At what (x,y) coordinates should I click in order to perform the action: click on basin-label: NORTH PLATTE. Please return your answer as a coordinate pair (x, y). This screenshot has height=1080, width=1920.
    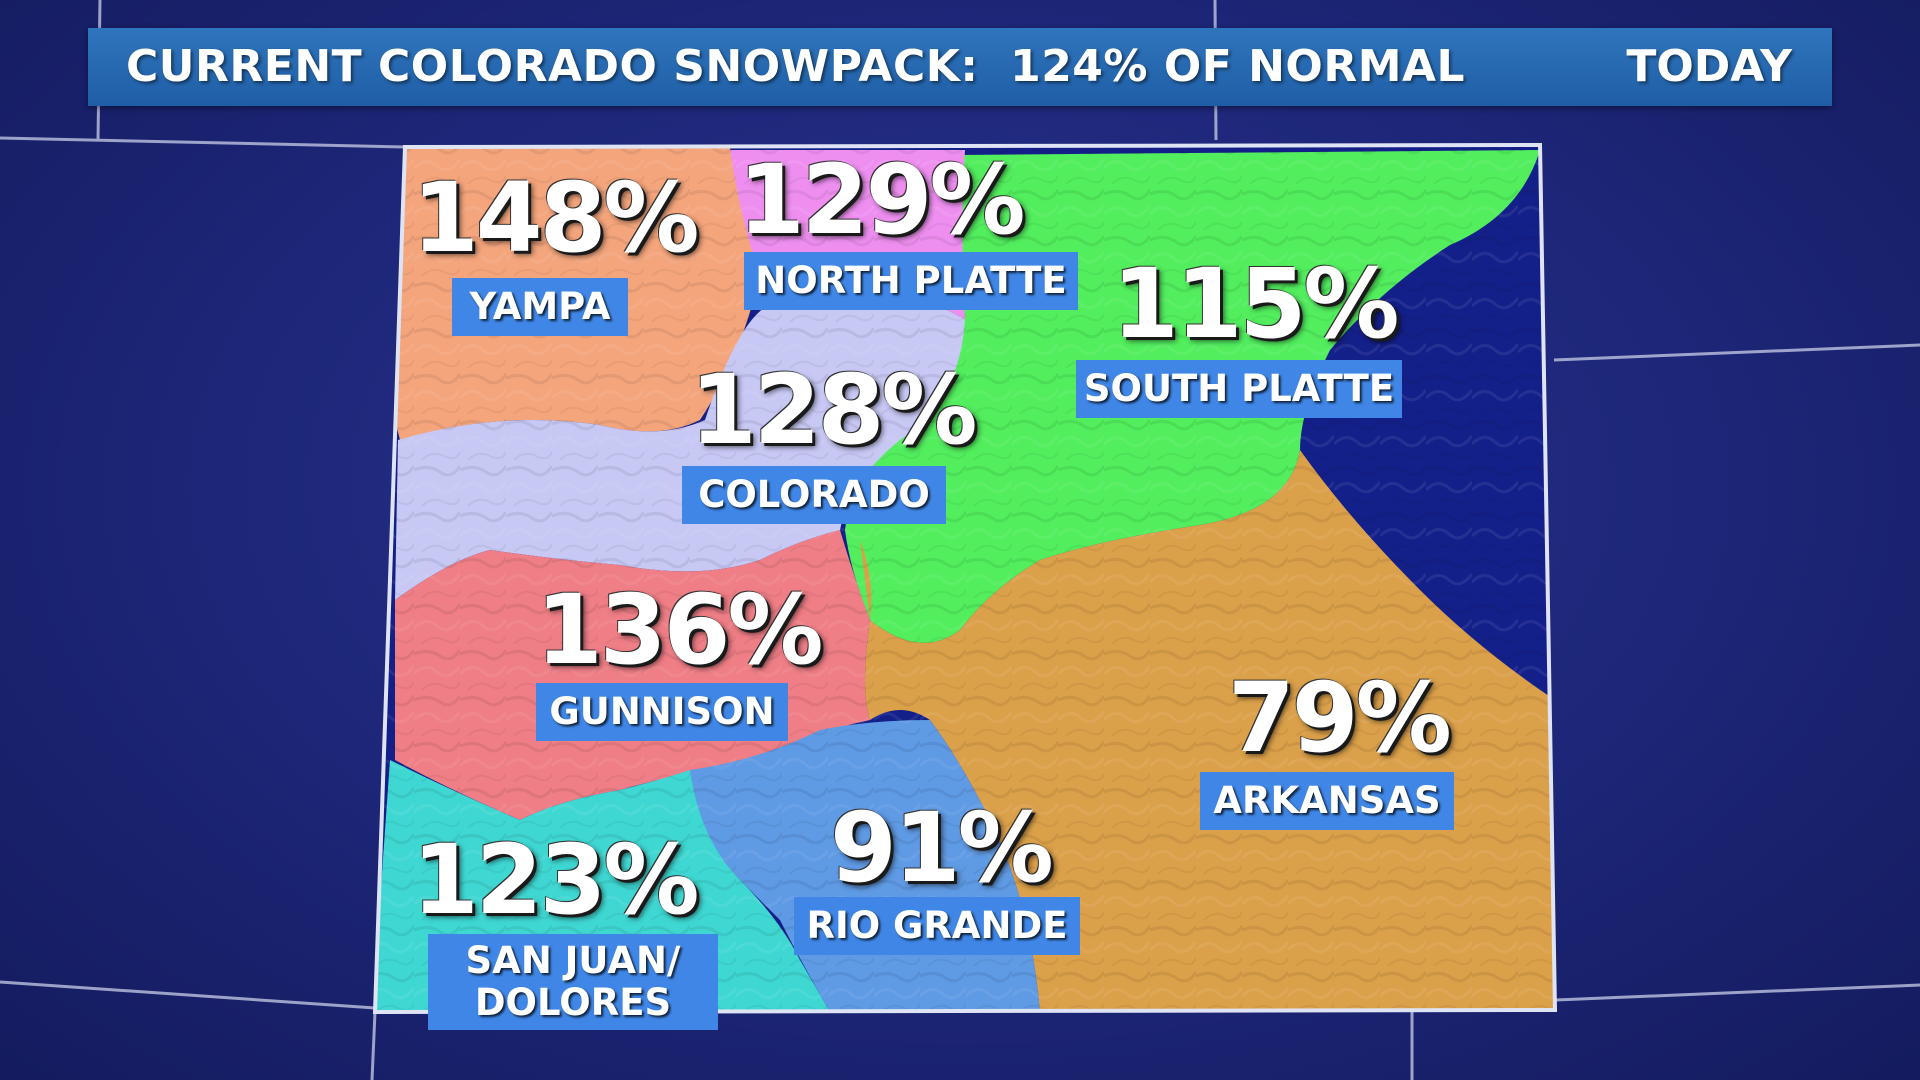
    Looking at the image, I should click on (911, 281).